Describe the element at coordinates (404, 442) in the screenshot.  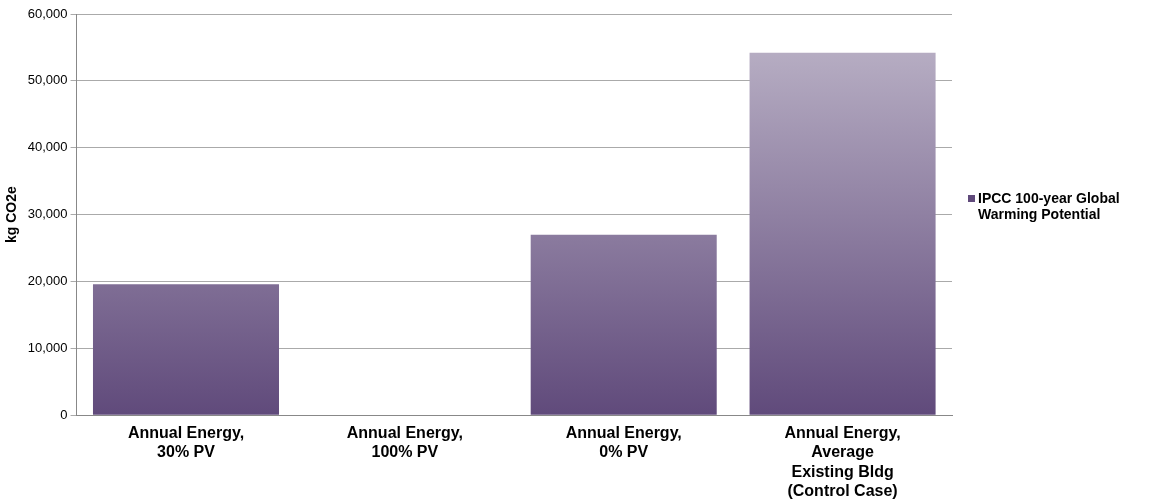
I see `x-tick-label: Annual Energy, 100% PV` at that location.